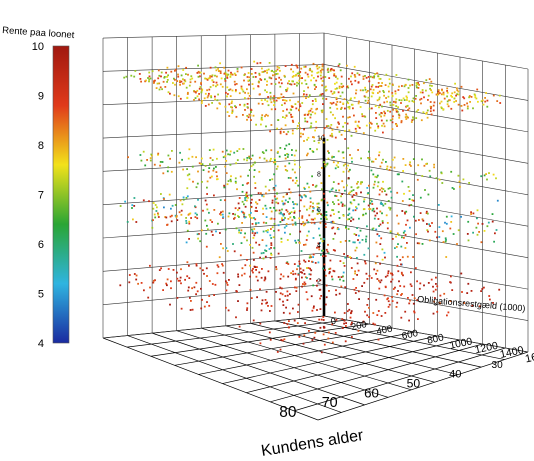 This screenshot has width=534, height=461. I want to click on back-wall-gridline, so click(426, 177).